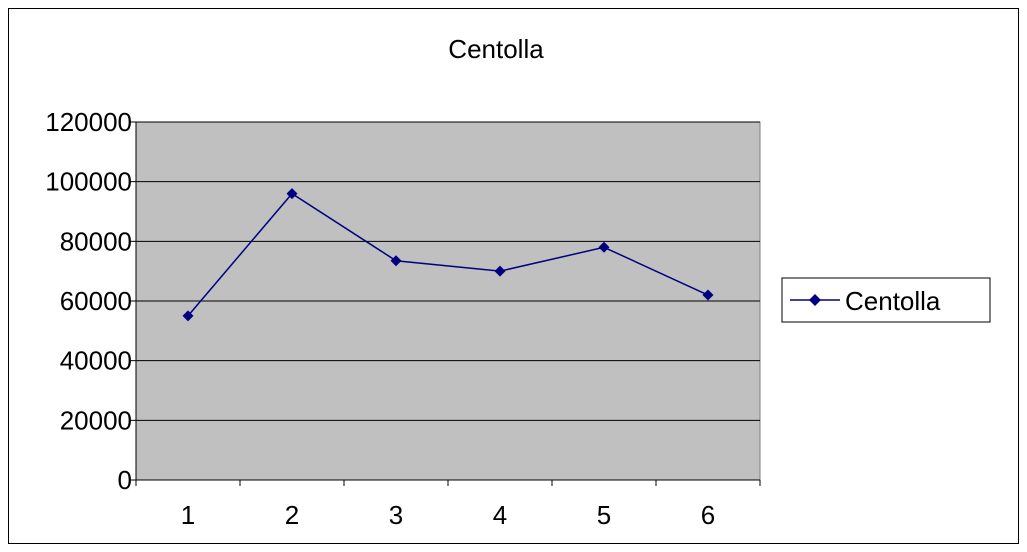  Describe the element at coordinates (448, 504) in the screenshot. I see `x-axis: 1 2 3 4 5 6` at that location.